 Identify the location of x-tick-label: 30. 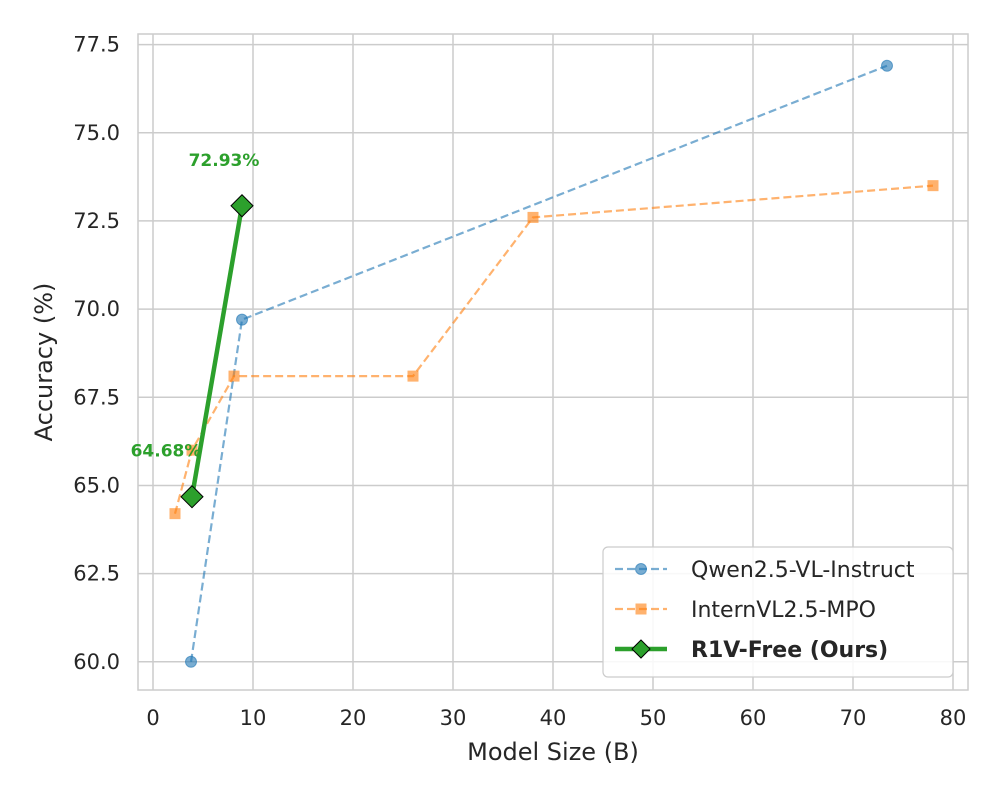
(453, 718).